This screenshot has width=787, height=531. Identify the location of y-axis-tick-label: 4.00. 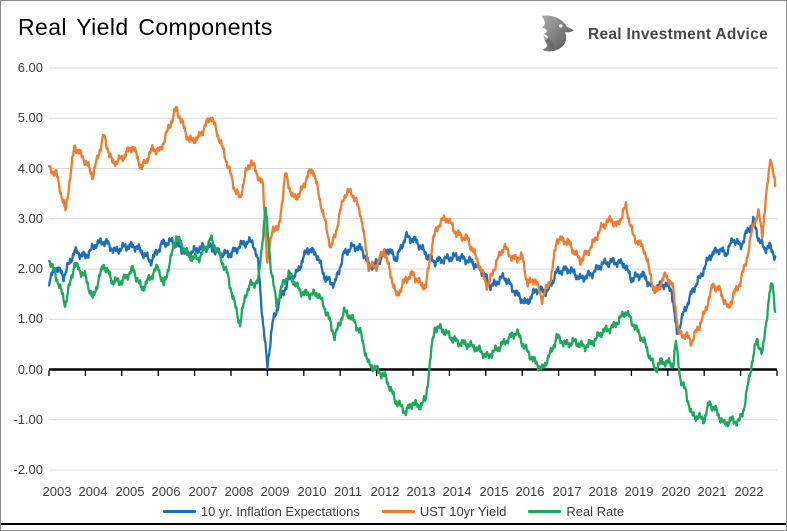
(30, 168).